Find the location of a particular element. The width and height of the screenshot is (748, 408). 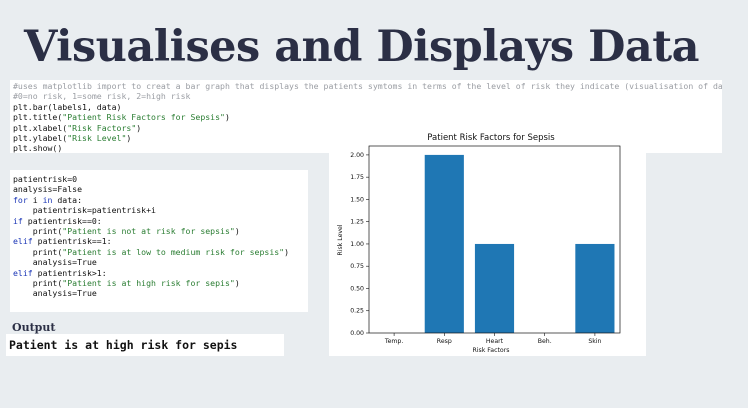

code-line: if patientrisk==0: is located at coordinates (159, 221).